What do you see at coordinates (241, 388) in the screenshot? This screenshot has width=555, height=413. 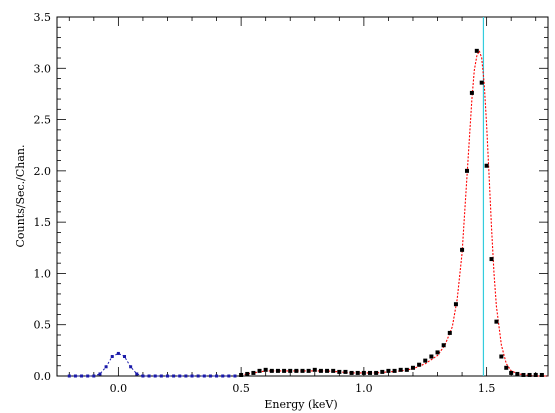 I see `x-tick-label: 0.5` at bounding box center [241, 388].